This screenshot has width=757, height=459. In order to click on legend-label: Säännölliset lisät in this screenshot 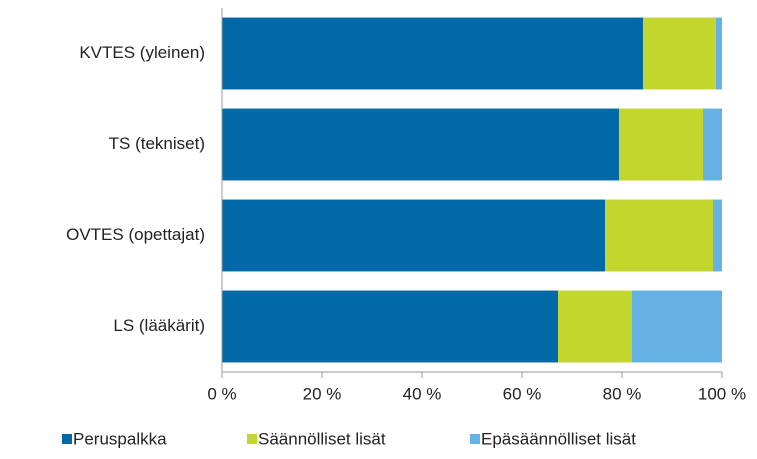, I will do `click(322, 438)`.